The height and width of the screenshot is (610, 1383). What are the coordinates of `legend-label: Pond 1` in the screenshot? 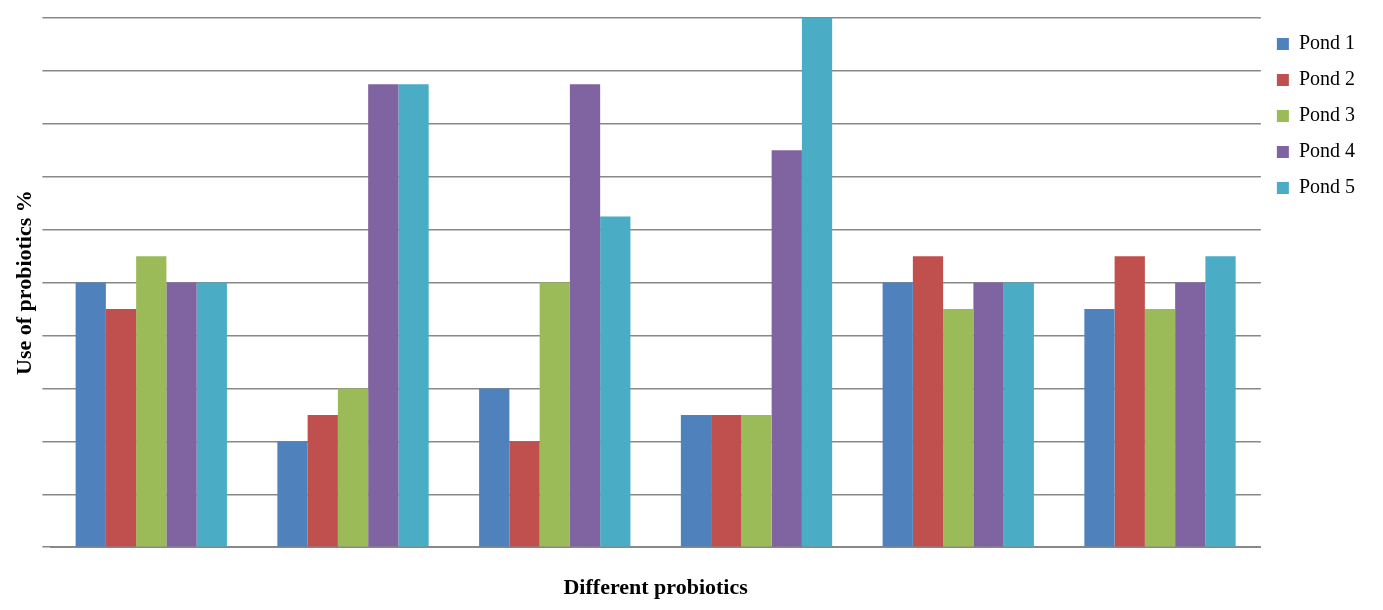 It's located at (1326, 42).